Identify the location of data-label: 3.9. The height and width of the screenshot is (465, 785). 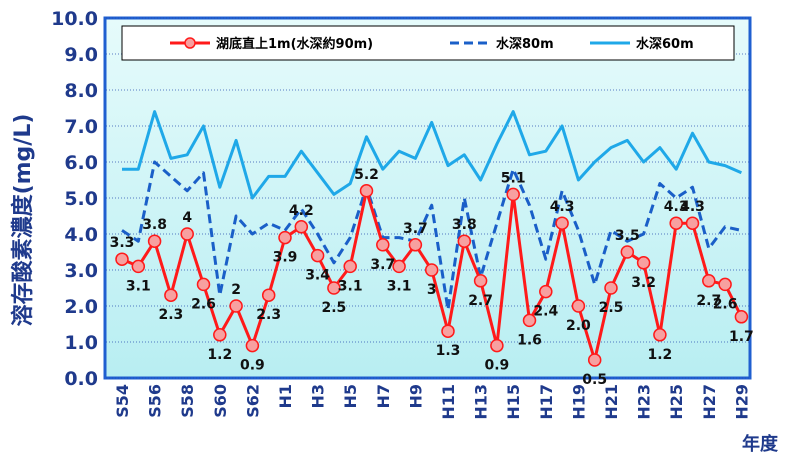
(285, 258).